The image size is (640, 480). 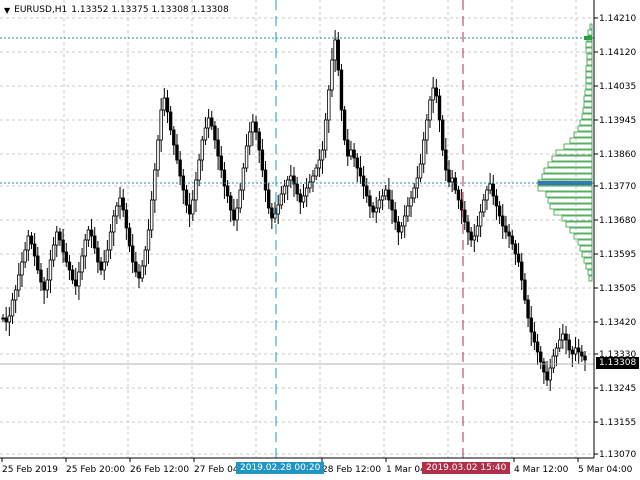 What do you see at coordinates (617, 87) in the screenshot?
I see `price-label: 1.14035` at bounding box center [617, 87].